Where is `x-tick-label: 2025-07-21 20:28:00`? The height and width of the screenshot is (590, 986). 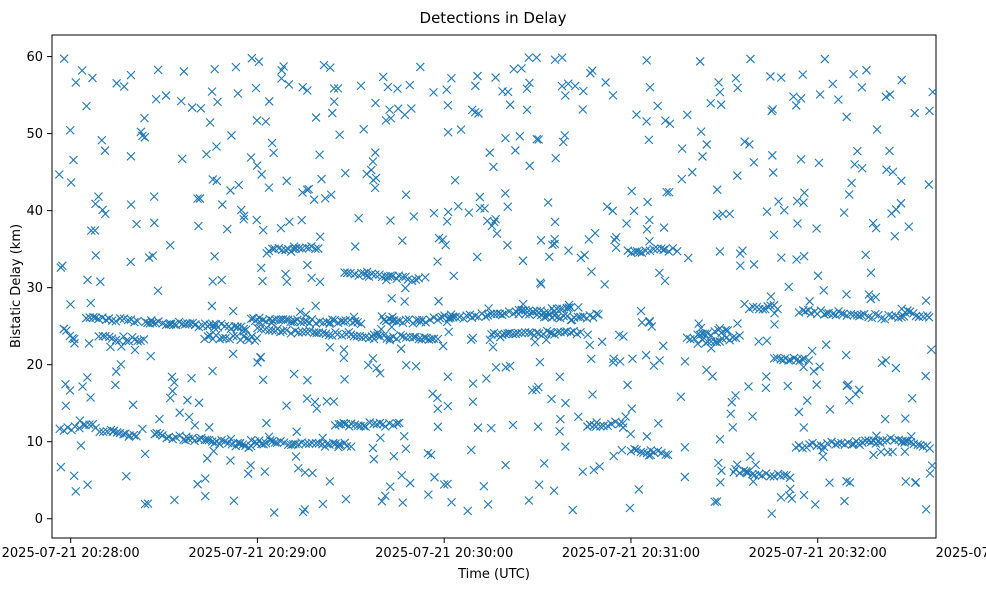
x-tick-label: 2025-07-21 20:28:00 is located at coordinates (71, 553).